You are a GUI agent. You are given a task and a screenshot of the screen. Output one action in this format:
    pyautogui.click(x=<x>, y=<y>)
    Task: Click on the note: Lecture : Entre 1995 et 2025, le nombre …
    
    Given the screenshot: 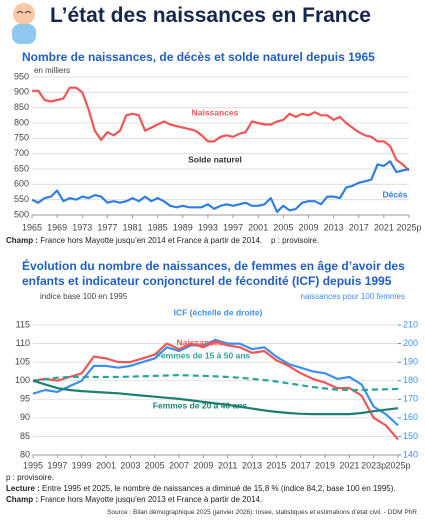 What is the action you would take?
    pyautogui.click(x=201, y=489)
    